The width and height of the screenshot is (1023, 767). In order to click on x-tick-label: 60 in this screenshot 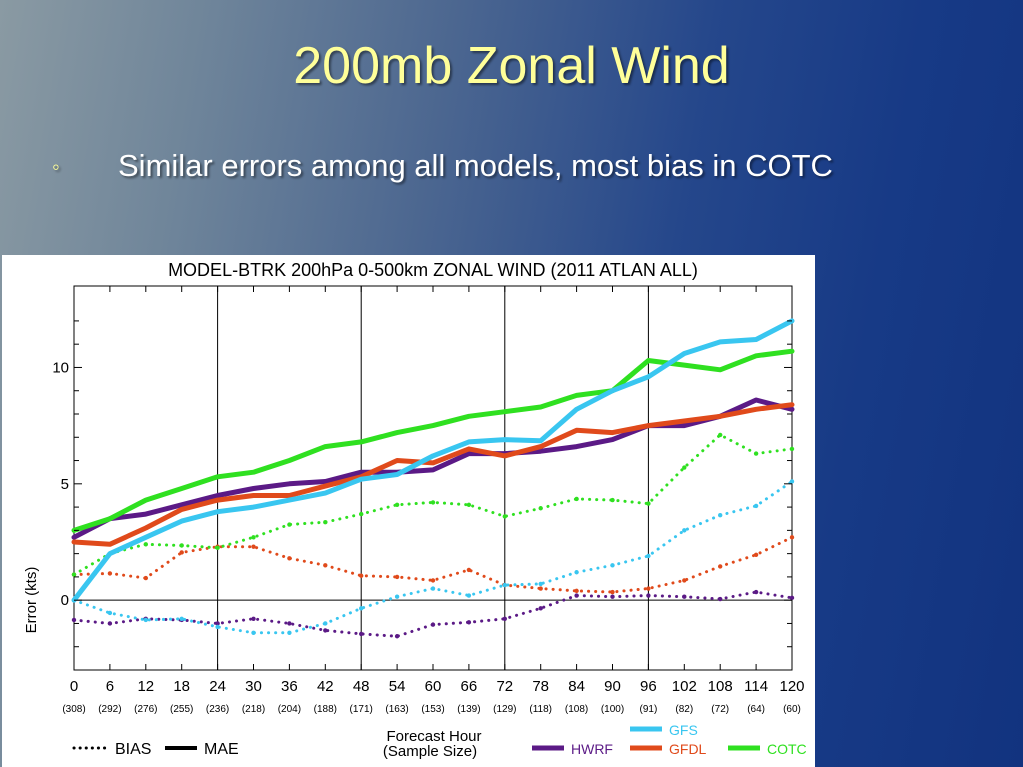, I will do `click(433, 686)`.